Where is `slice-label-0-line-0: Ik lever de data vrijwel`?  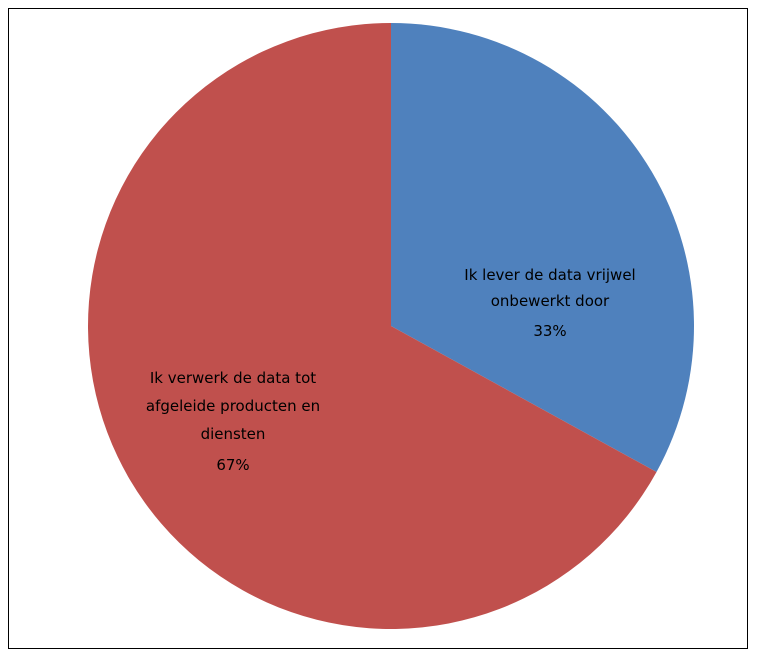 slice-label-0-line-0: Ik lever de data vrijwel is located at coordinates (549, 275).